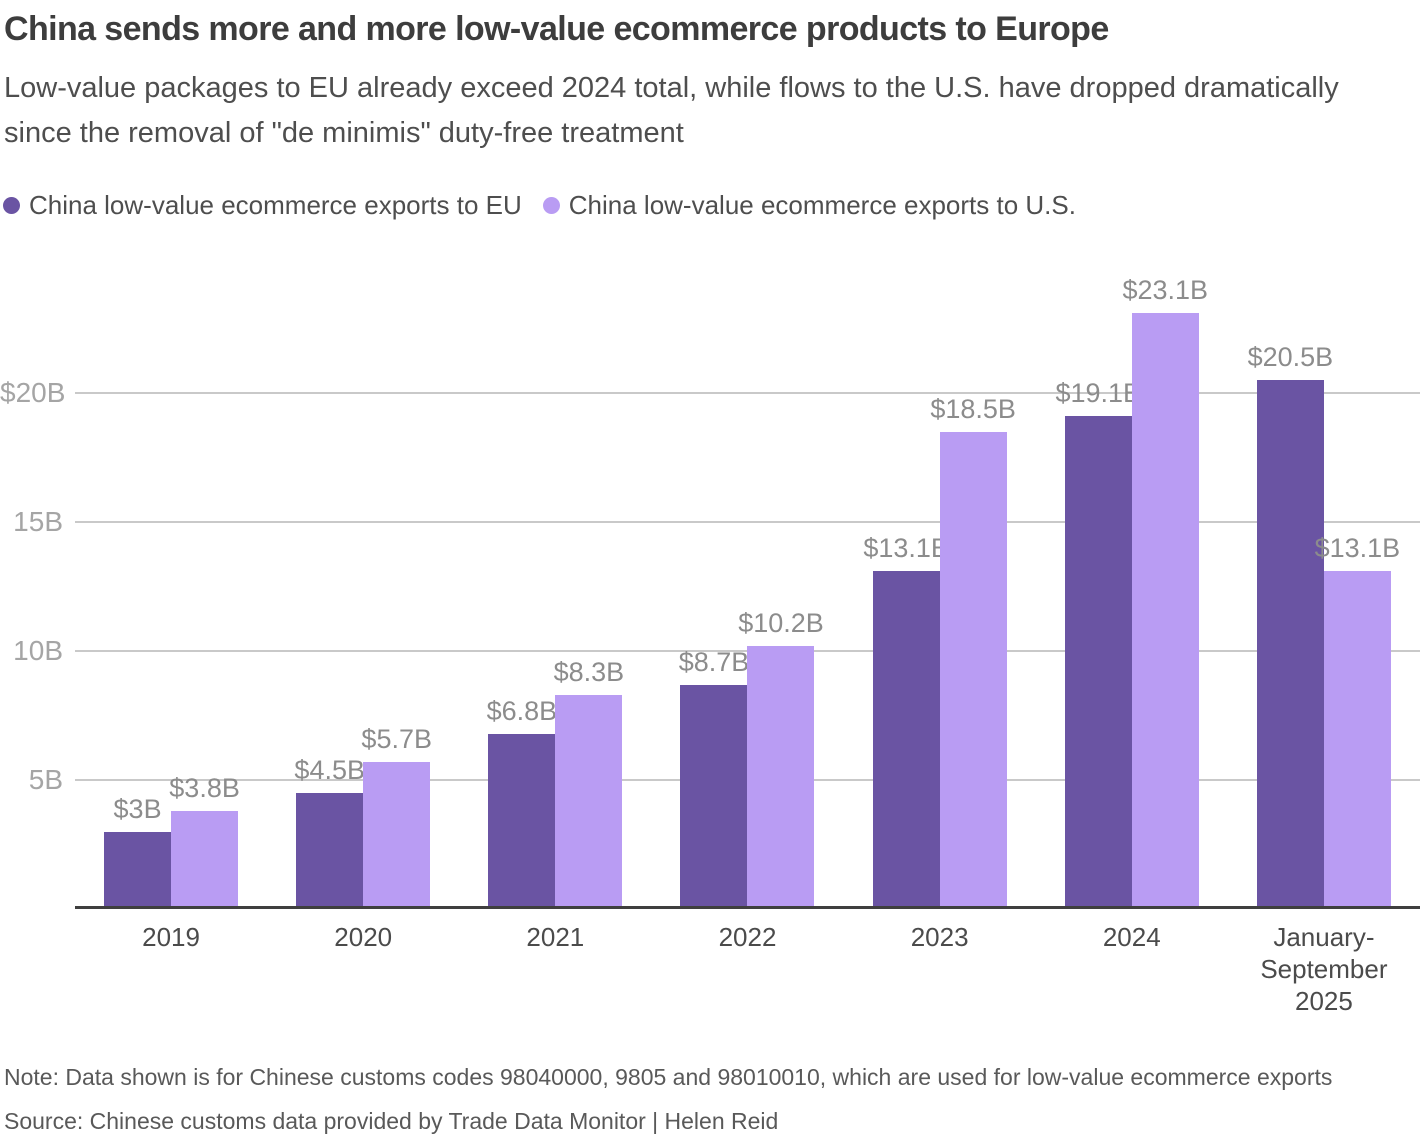 This screenshot has height=1138, width=1420. I want to click on x-tick-label-2019: 2019, so click(171, 937).